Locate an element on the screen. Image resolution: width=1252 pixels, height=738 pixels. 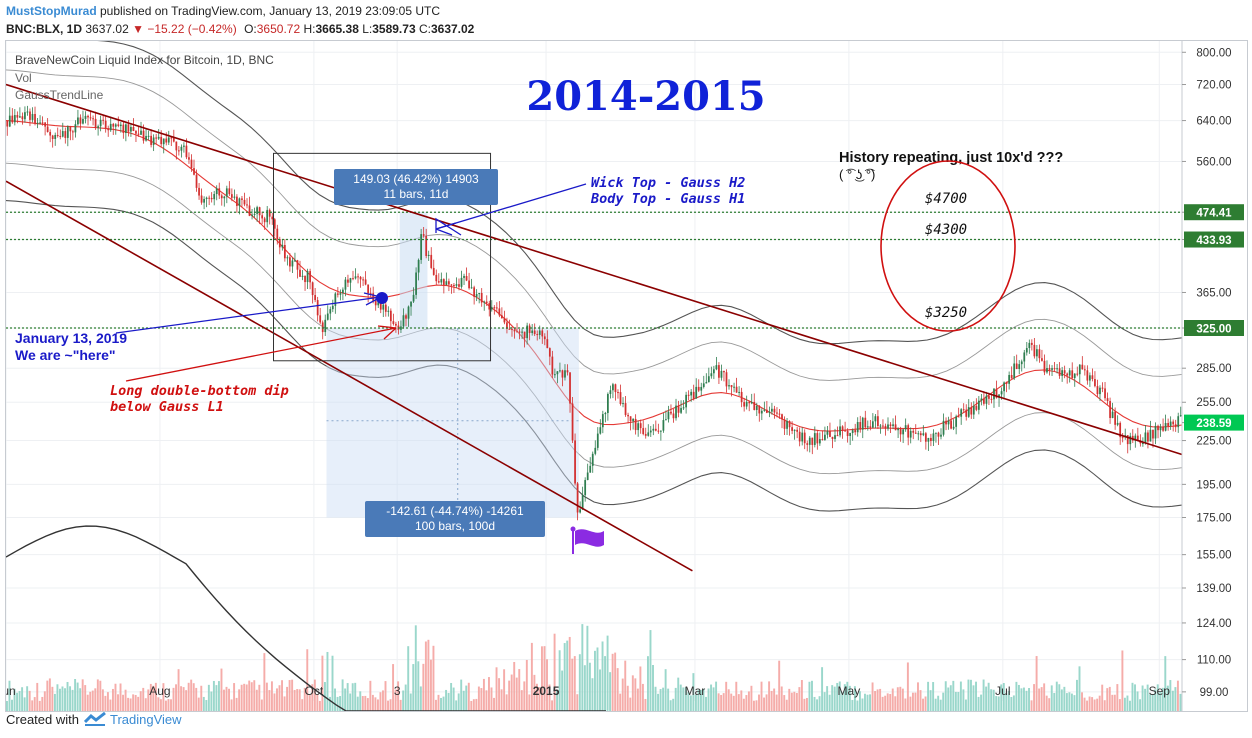
price-level-label: 433.93 is located at coordinates (1213, 241).